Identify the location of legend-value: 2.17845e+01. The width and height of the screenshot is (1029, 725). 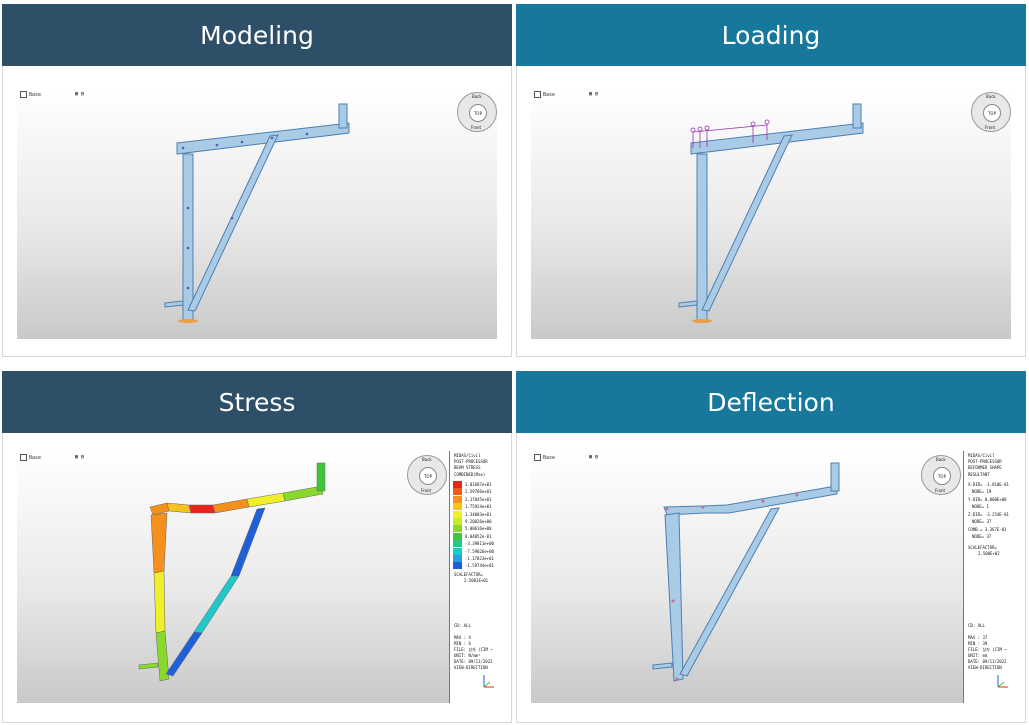
(478, 499).